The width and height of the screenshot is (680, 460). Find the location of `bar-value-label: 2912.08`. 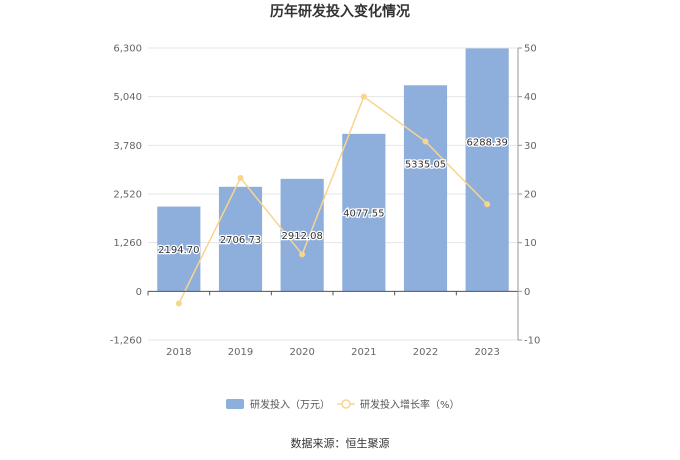

bar-value-label: 2912.08 is located at coordinates (301, 236).